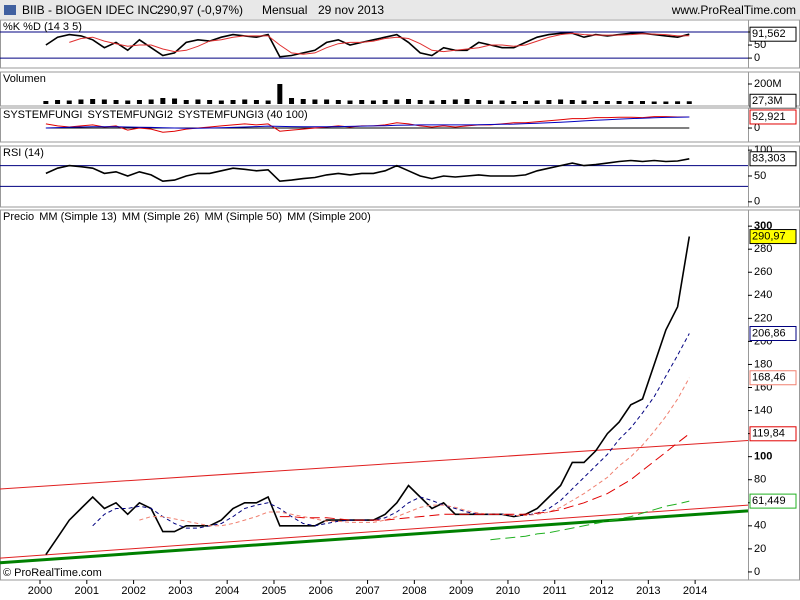 Image resolution: width=800 pixels, height=600 pixels. What do you see at coordinates (763, 295) in the screenshot?
I see `y-tick-label: 240` at bounding box center [763, 295].